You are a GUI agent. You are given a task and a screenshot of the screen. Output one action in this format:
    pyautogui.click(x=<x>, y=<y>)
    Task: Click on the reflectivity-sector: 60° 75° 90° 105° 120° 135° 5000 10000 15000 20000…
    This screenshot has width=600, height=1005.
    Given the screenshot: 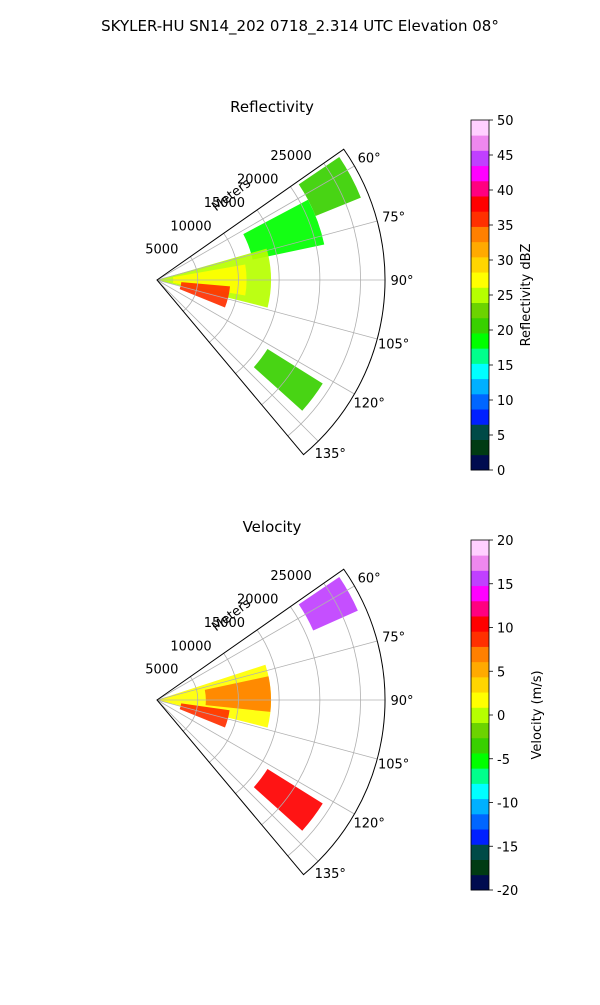 What is the action you would take?
    pyautogui.click(x=279, y=305)
    